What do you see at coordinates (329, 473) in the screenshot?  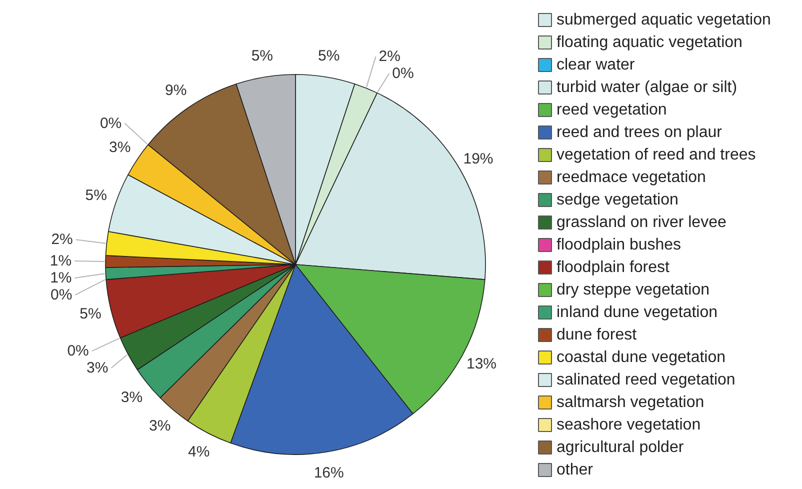 I see `data-label: 16%` at bounding box center [329, 473].